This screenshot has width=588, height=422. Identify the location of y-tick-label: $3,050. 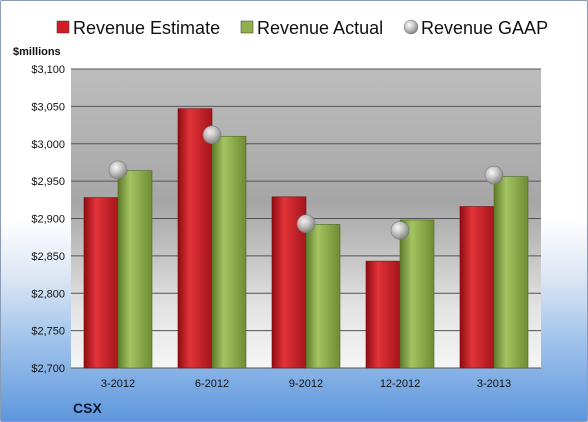
(48, 107).